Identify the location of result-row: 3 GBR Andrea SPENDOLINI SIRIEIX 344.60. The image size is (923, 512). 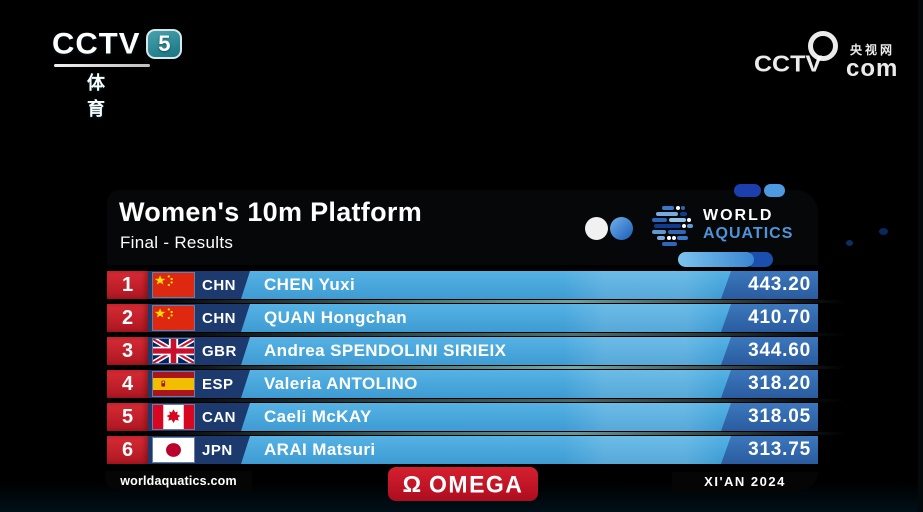
(462, 351).